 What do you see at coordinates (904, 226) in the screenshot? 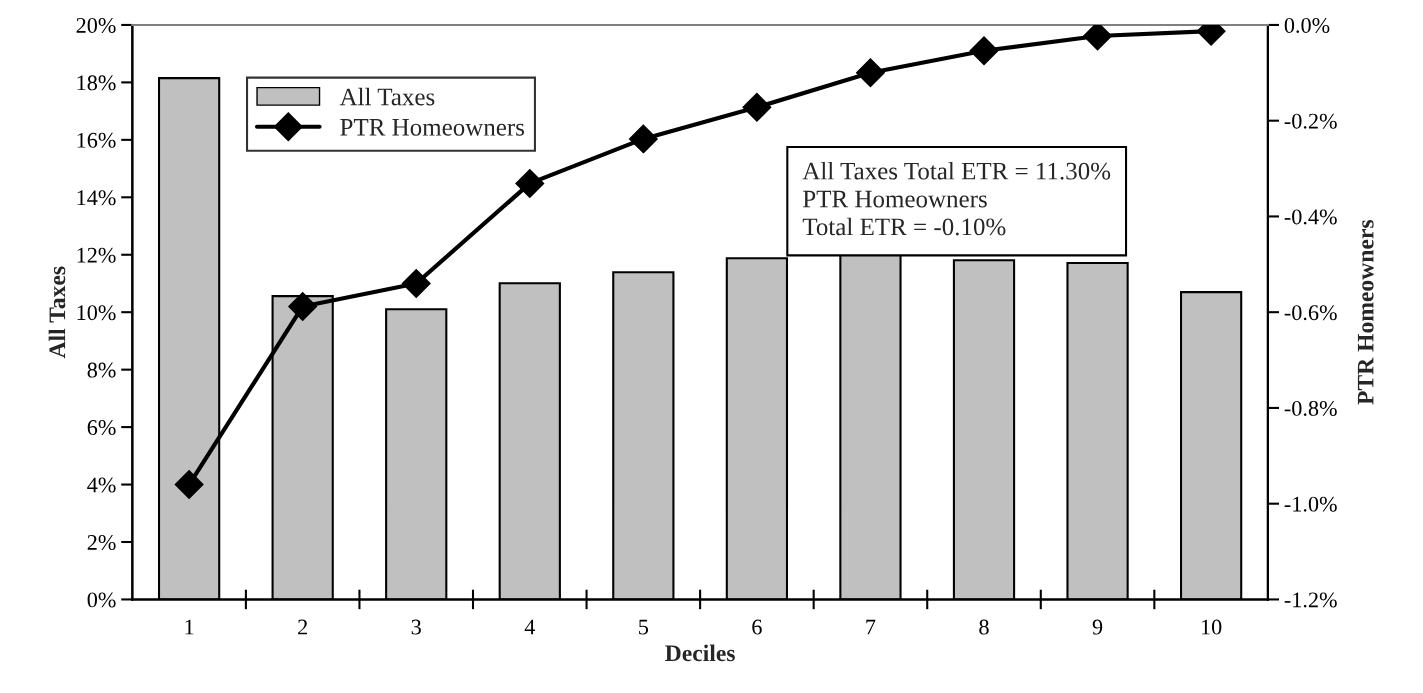
I see `annotation: Total ETR = -0.10%` at bounding box center [904, 226].